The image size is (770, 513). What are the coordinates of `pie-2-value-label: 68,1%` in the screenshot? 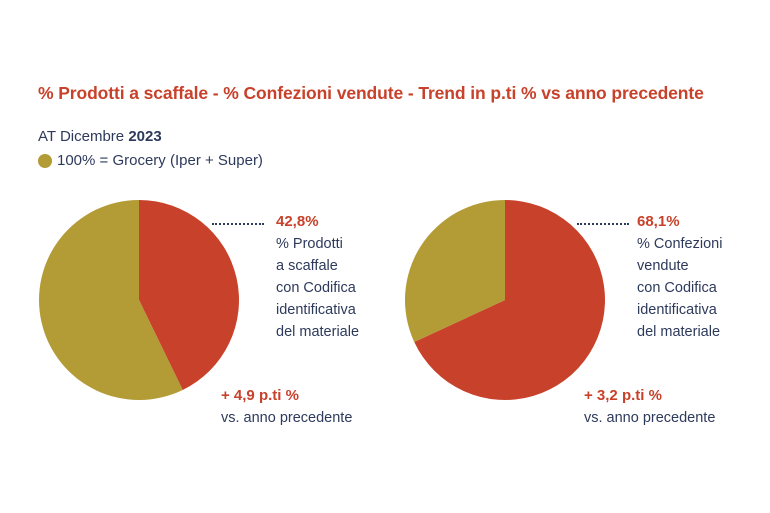 It's located at (658, 221).